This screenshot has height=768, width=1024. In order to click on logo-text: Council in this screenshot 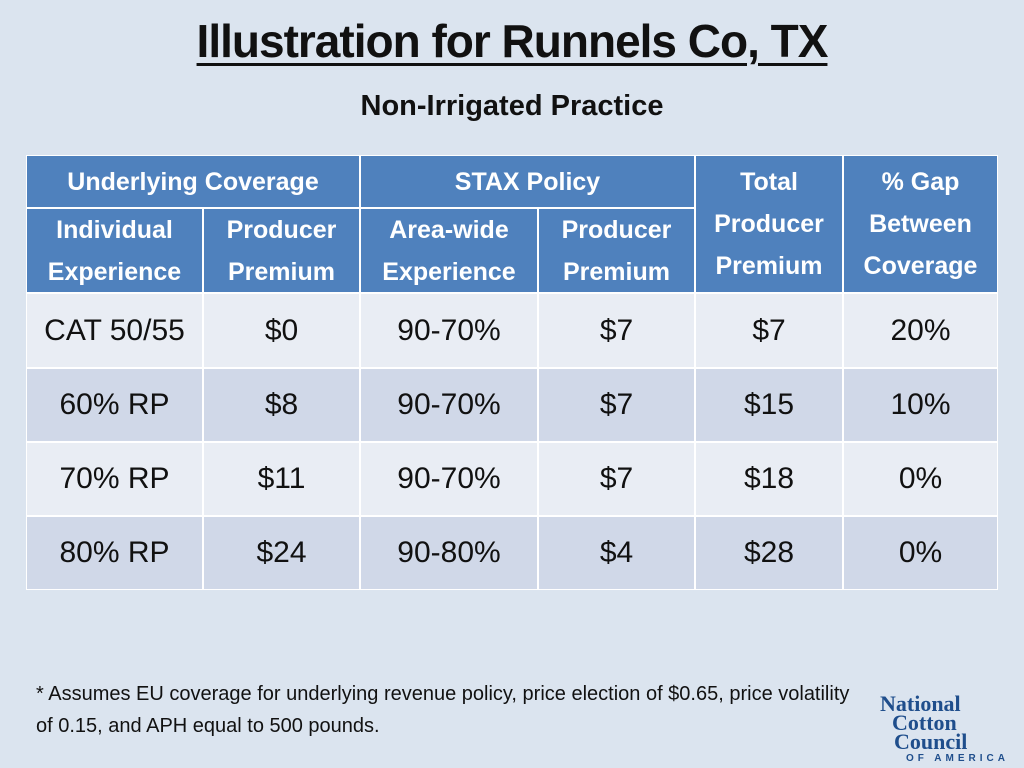, I will do `click(931, 741)`.